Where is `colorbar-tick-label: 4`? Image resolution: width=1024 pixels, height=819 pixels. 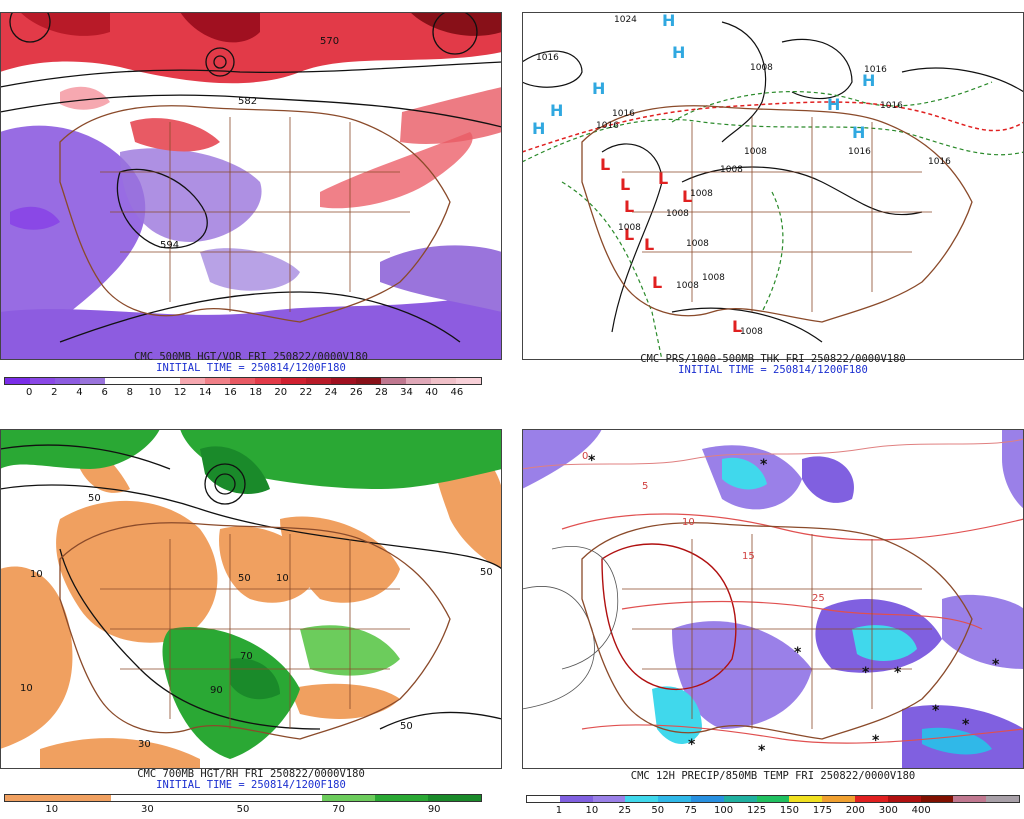 colorbar-tick-label: 4 is located at coordinates (79, 392).